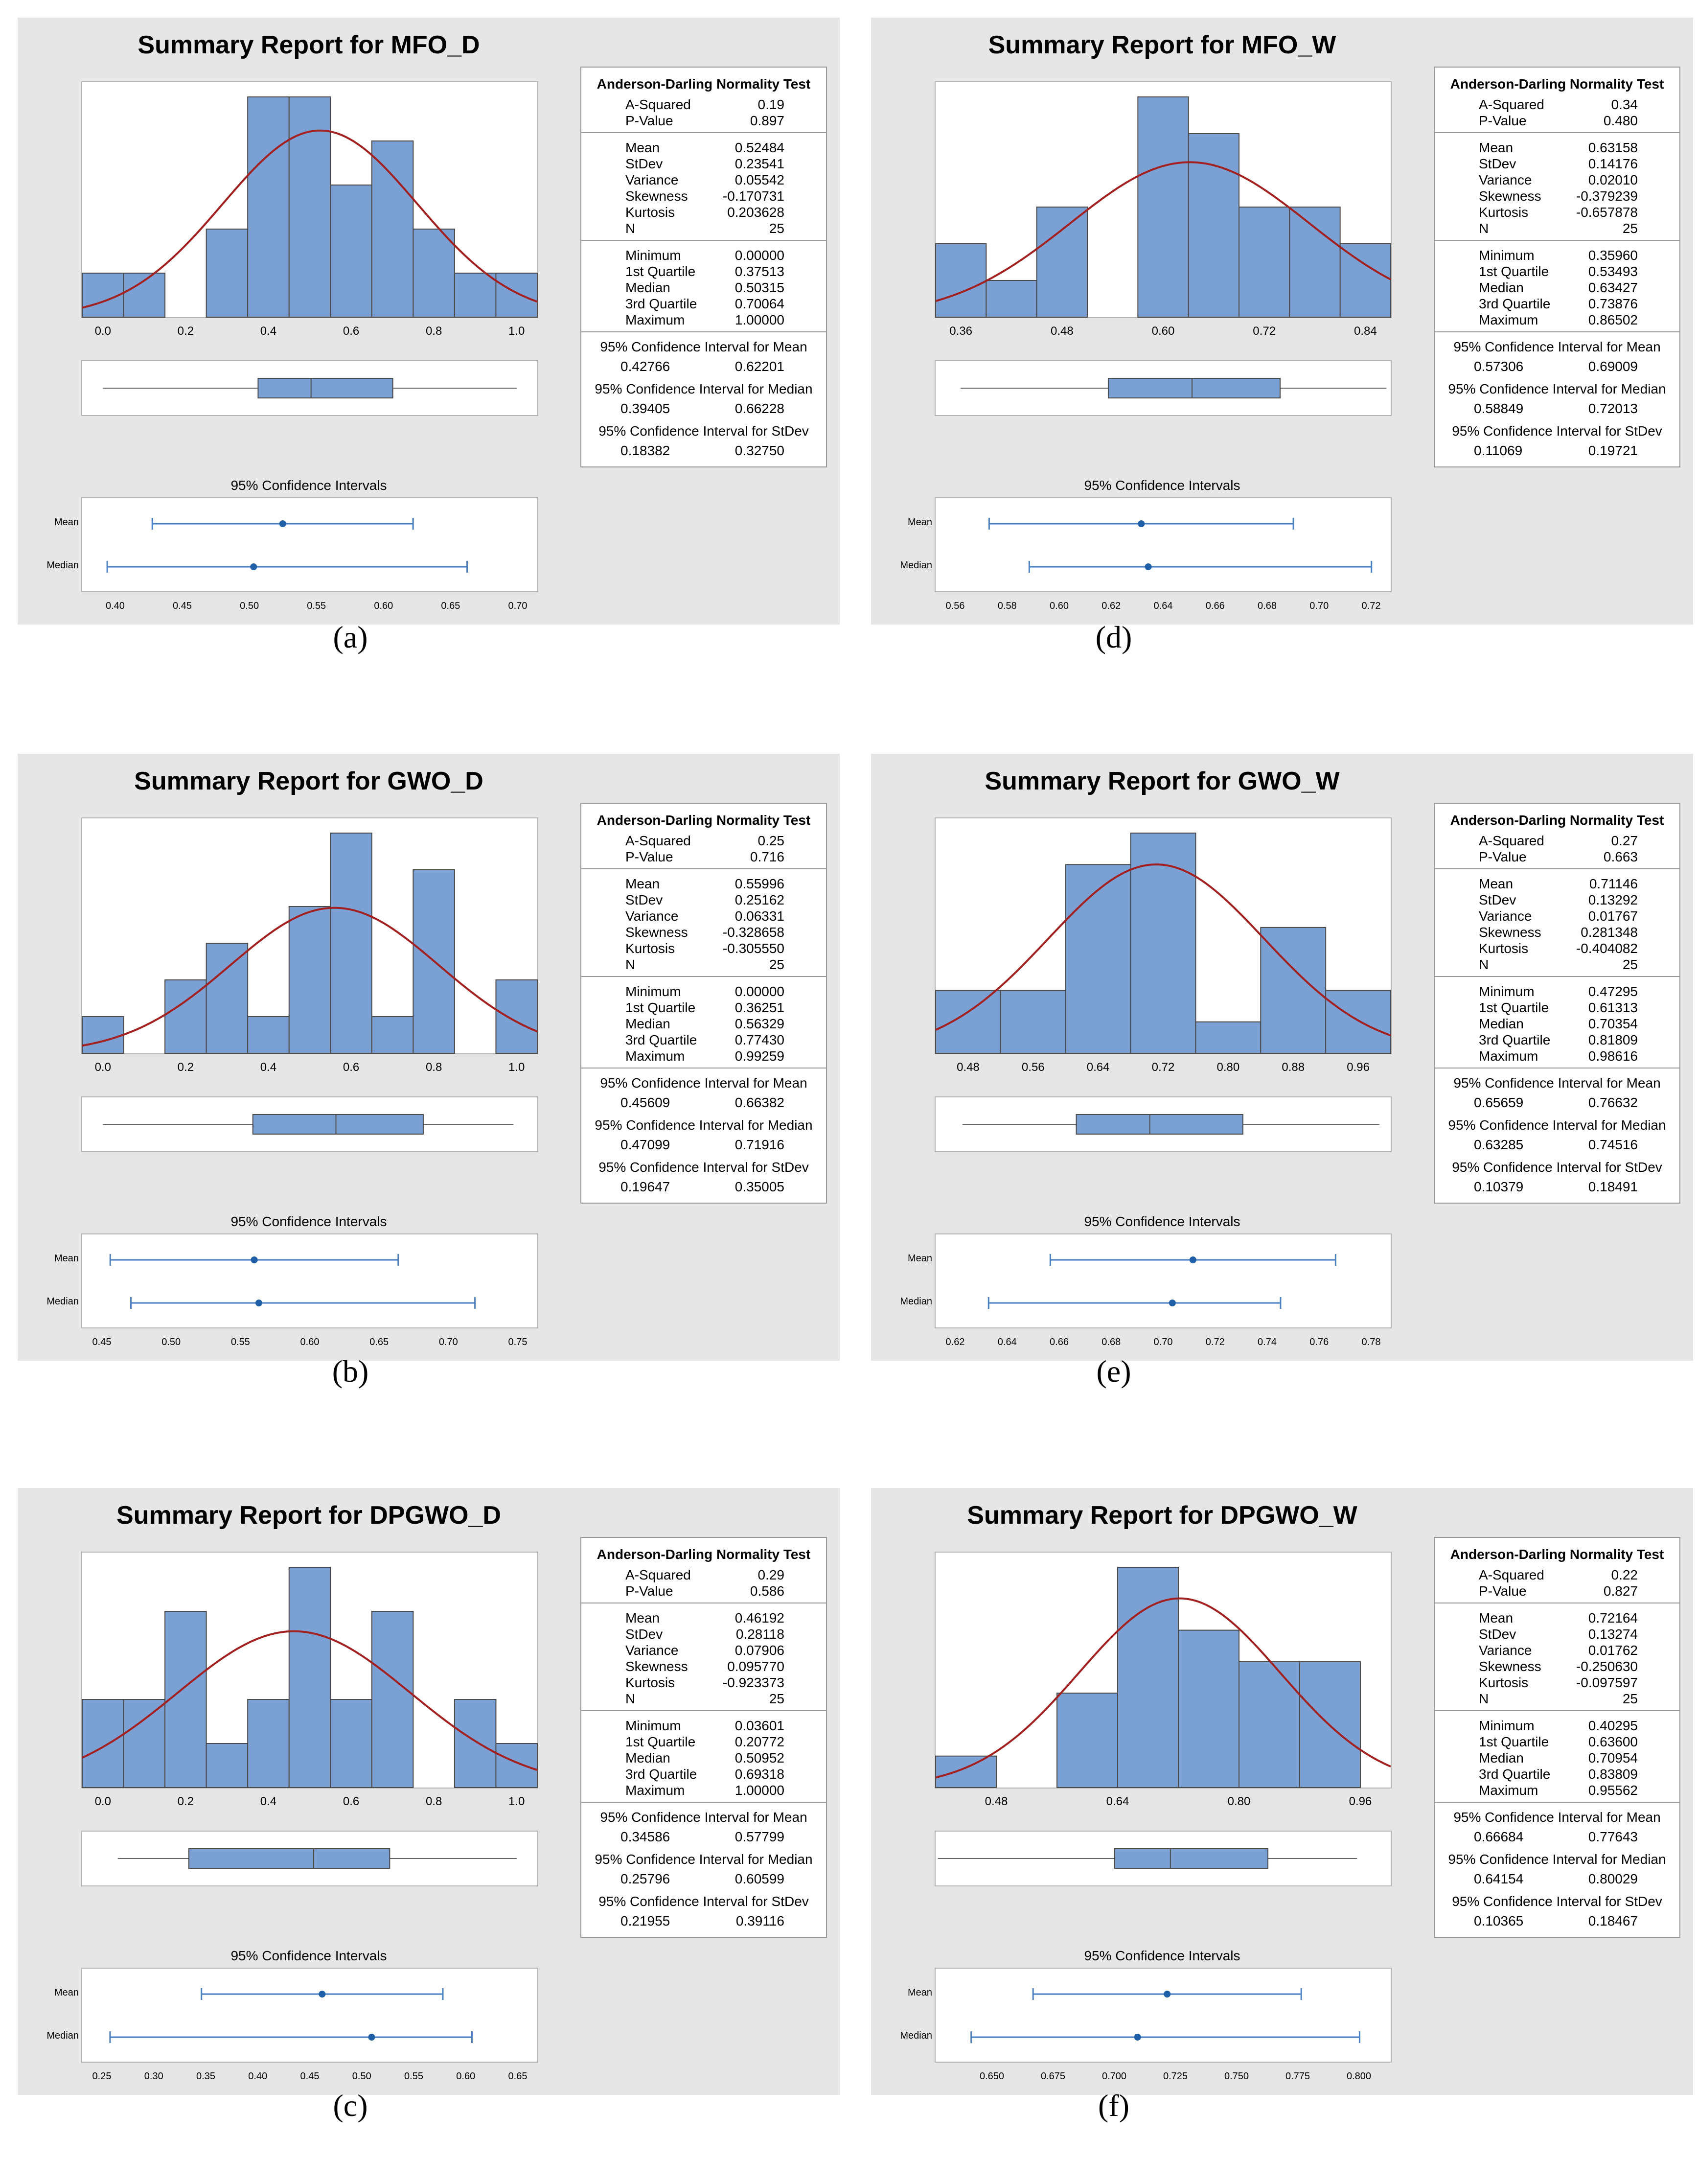 The height and width of the screenshot is (2184, 1698). Describe the element at coordinates (1163, 1301) in the screenshot. I see `ci-svg: 0.62 0.64 0.66 0.68 0.70 0.72 0.74 0.76 0.78` at that location.